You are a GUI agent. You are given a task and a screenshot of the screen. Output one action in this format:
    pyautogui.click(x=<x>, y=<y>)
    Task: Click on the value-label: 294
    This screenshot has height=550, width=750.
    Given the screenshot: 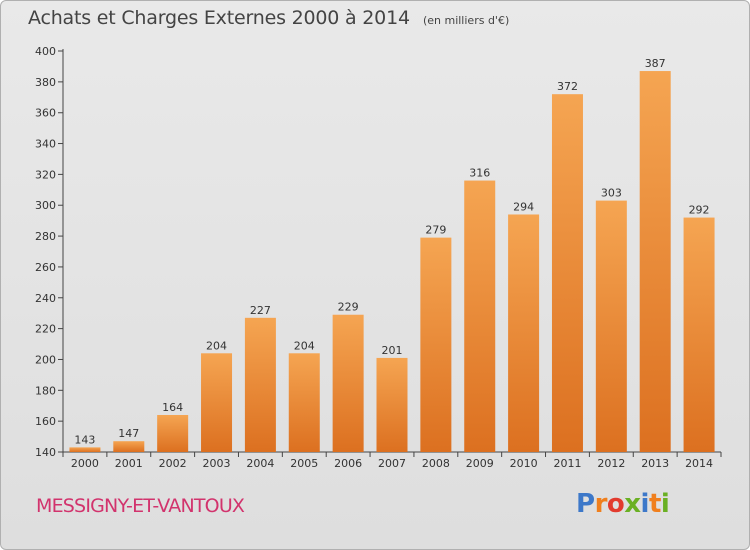 What is the action you would take?
    pyautogui.click(x=523, y=206)
    